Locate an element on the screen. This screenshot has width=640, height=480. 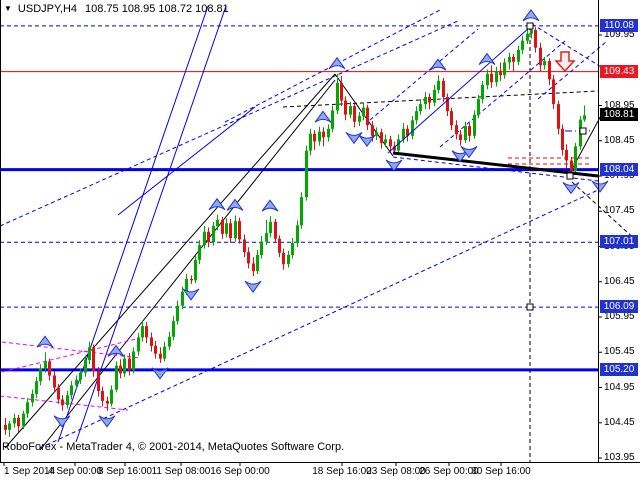
price-level-badge: 108.81 is located at coordinates (619, 115).